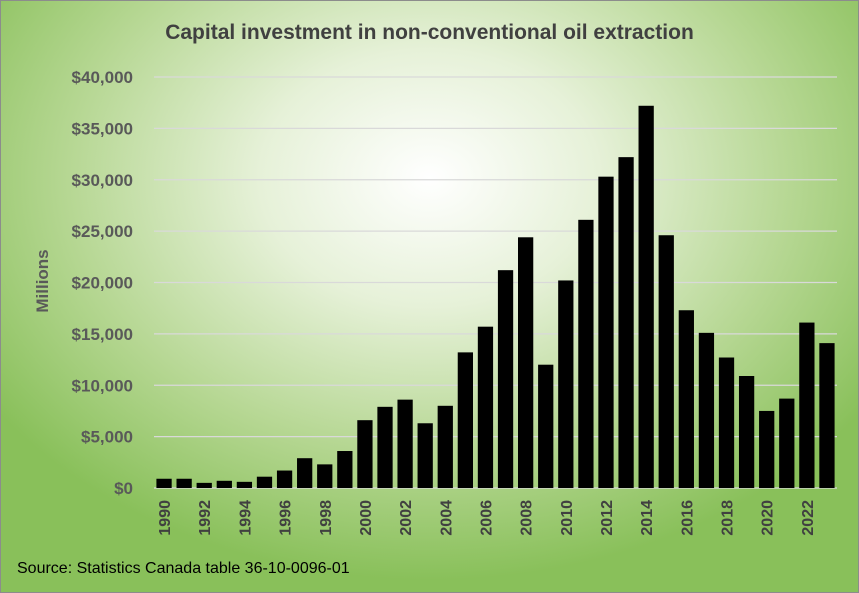  Describe the element at coordinates (405, 443) in the screenshot. I see `bar-2002` at that location.